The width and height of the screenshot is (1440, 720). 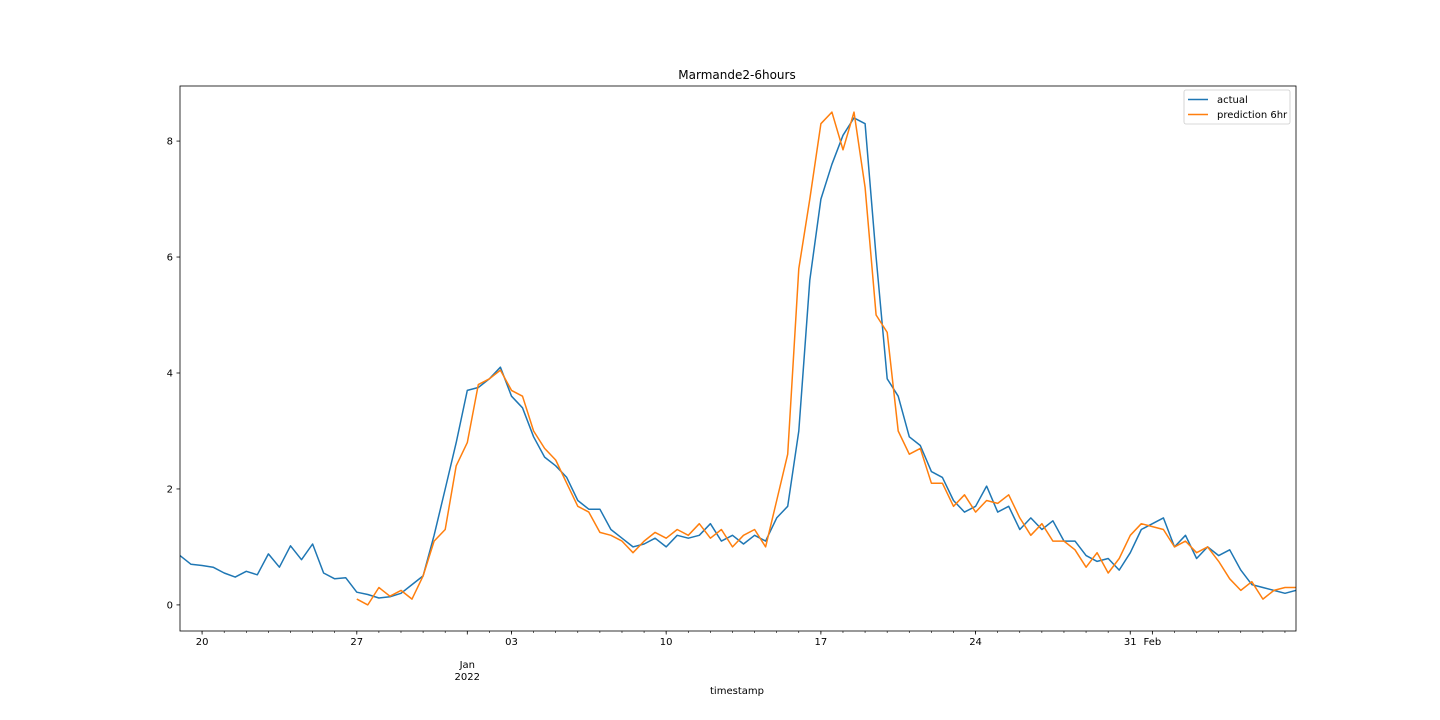 I want to click on x-axis: 20 27 Jan 2022 03 10 17 24 31 Feb, so click(x=741, y=657).